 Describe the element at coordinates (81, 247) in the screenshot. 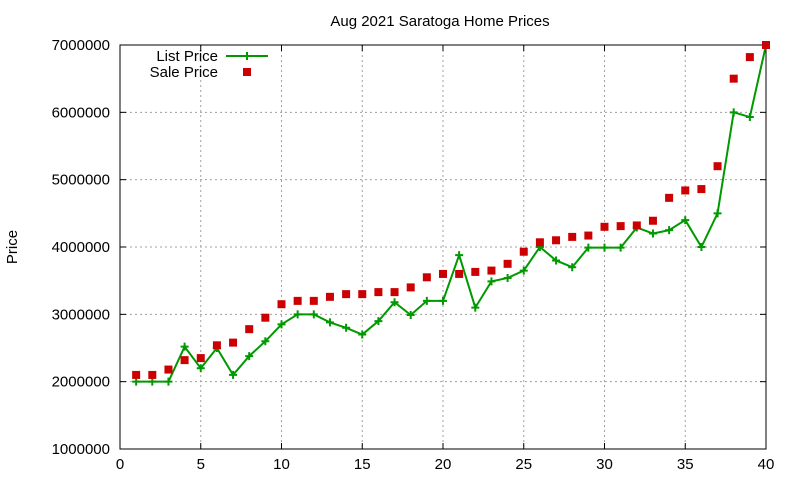

I see `y-tick-label: 4000000` at that location.